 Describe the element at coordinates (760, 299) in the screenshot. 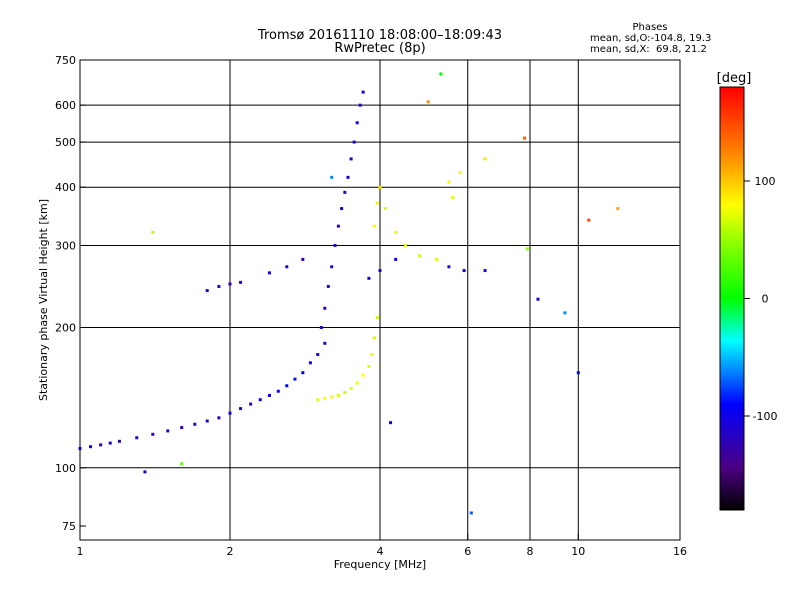

I see `colorbar-ticks: 100 0 -100` at that location.